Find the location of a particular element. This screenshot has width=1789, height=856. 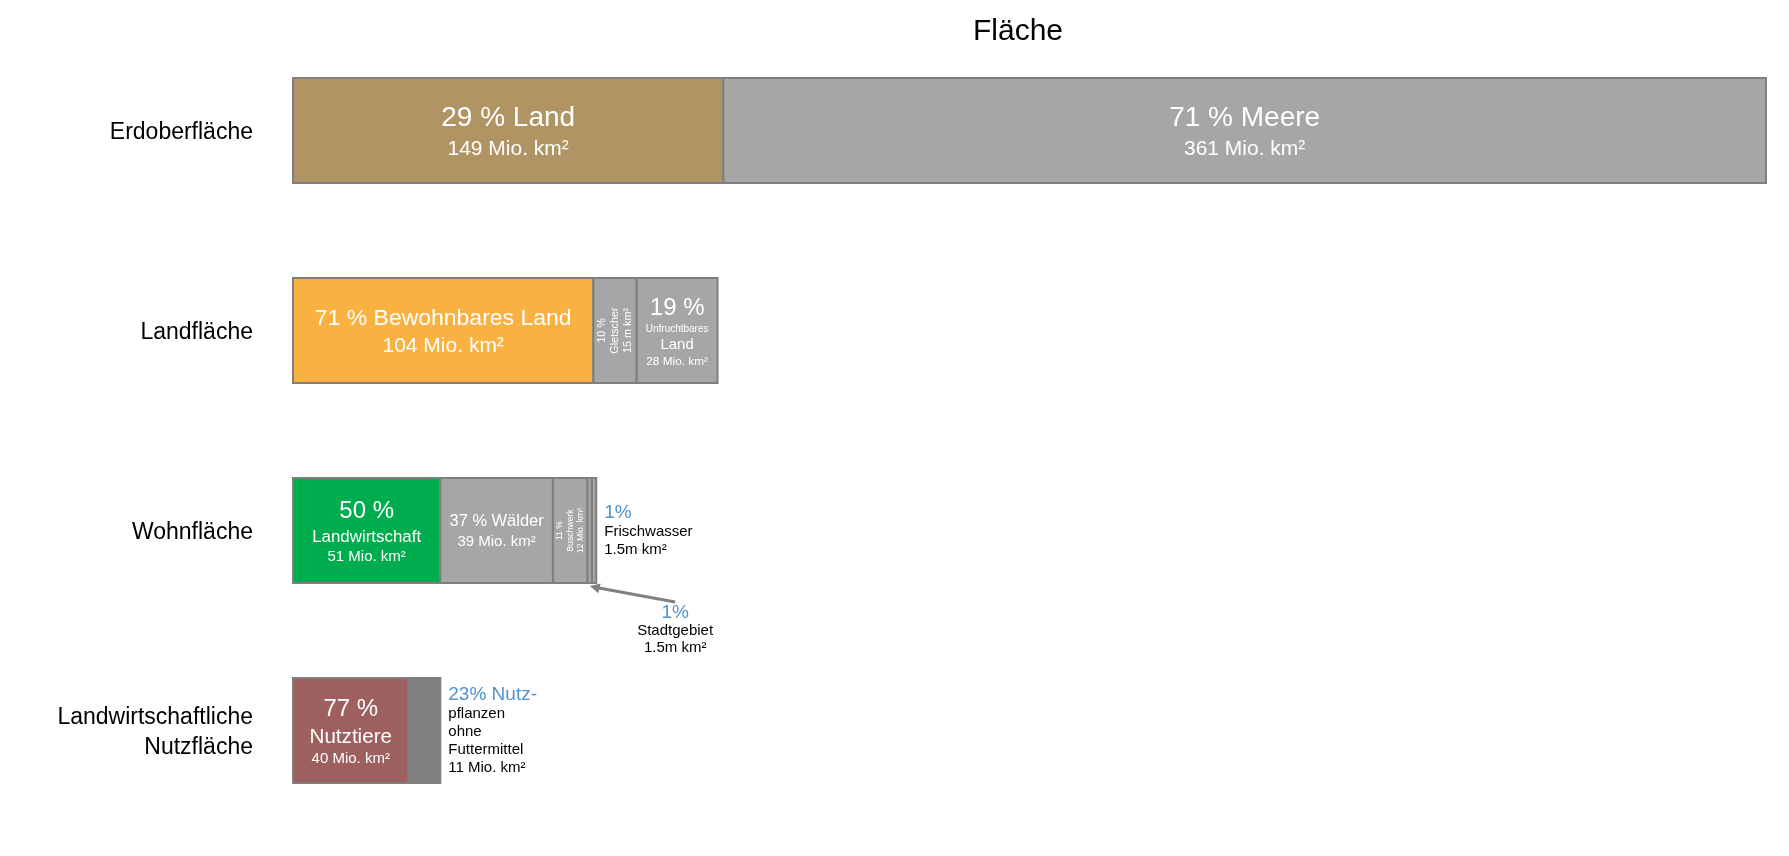

y-tick-label: Landfläche is located at coordinates (196, 330).